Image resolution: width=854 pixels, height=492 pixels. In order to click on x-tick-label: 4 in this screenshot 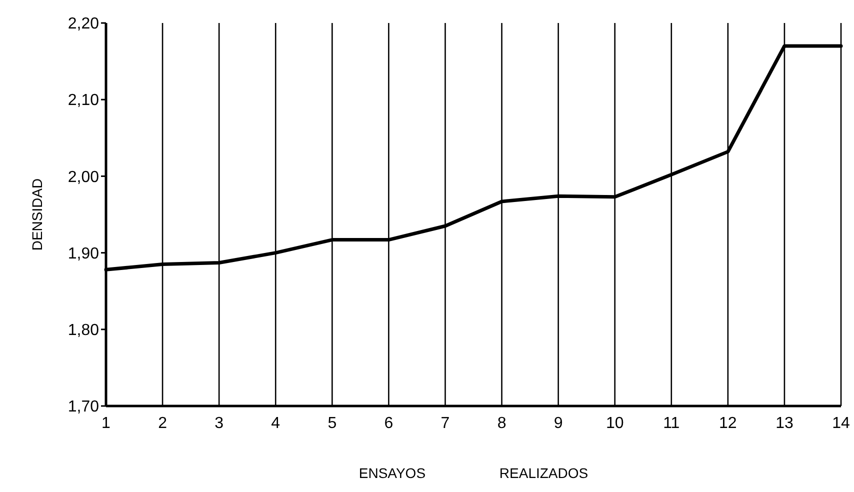, I will do `click(275, 423)`.